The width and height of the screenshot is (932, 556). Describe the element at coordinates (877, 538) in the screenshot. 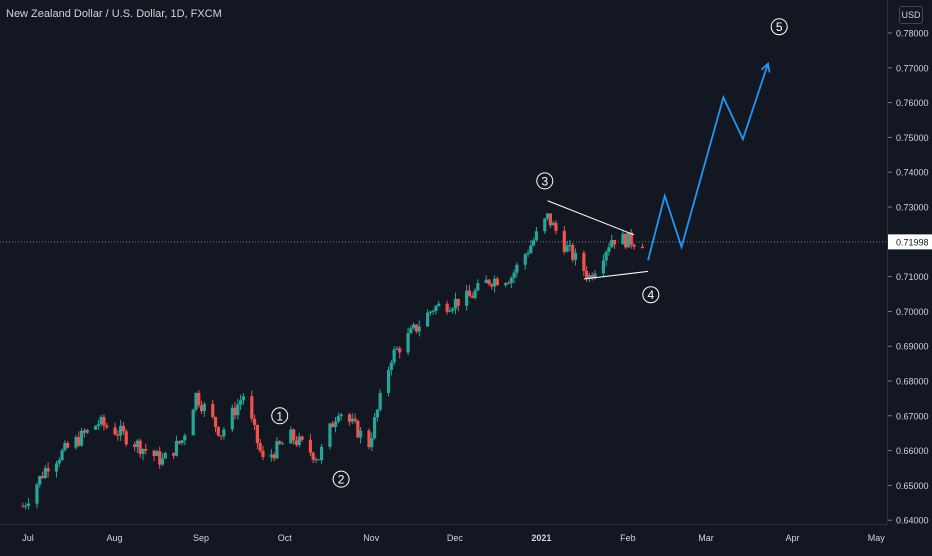

I see `time-label: May` at that location.